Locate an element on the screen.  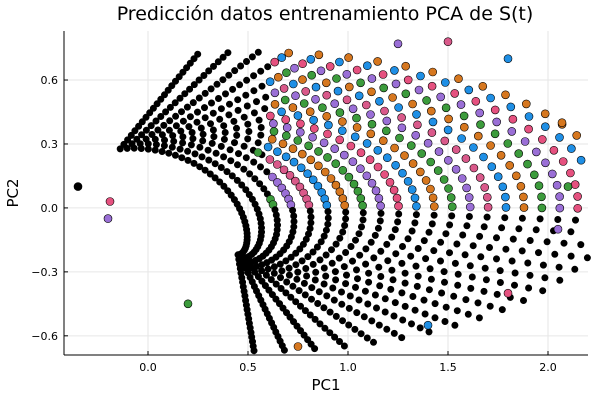
y-tick-label: −0.6 is located at coordinates (44, 336).